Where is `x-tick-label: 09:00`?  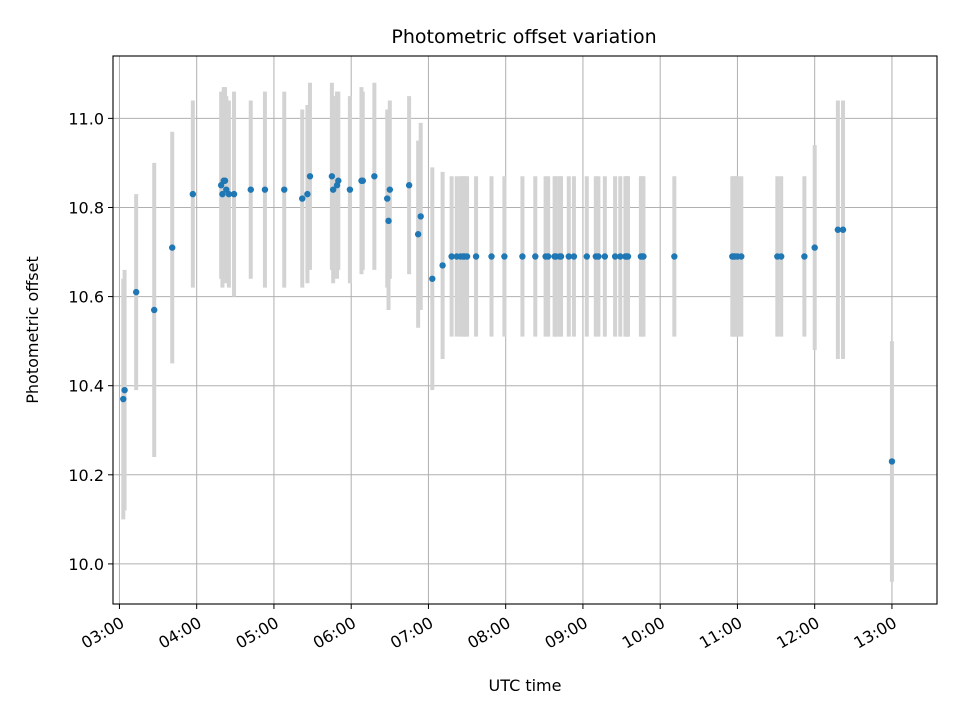
x-tick-label: 09:00 is located at coordinates (566, 633).